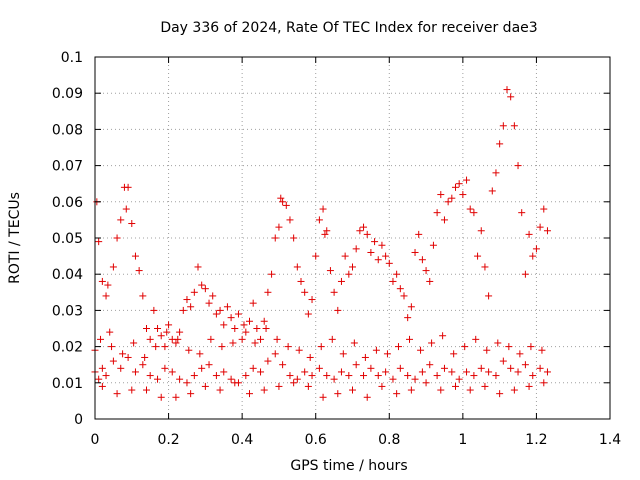 The image size is (640, 480). What do you see at coordinates (67, 239) in the screenshot?
I see `y-tick-labels: 0 0.01 0.02 0.03 0.04 0.05 0.06 0.07 0.08 0.09 0.1` at bounding box center [67, 239].